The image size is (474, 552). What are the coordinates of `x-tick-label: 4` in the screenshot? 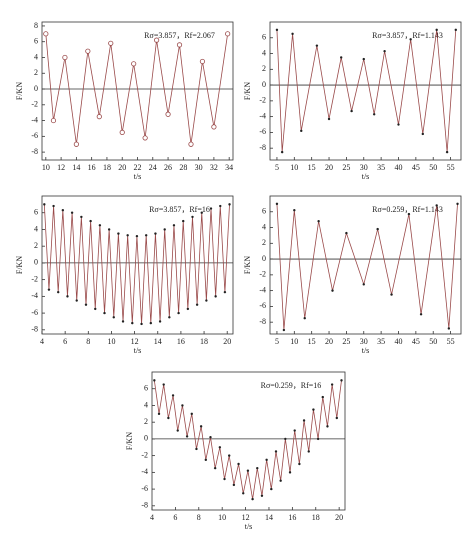 It's located at (42, 341).